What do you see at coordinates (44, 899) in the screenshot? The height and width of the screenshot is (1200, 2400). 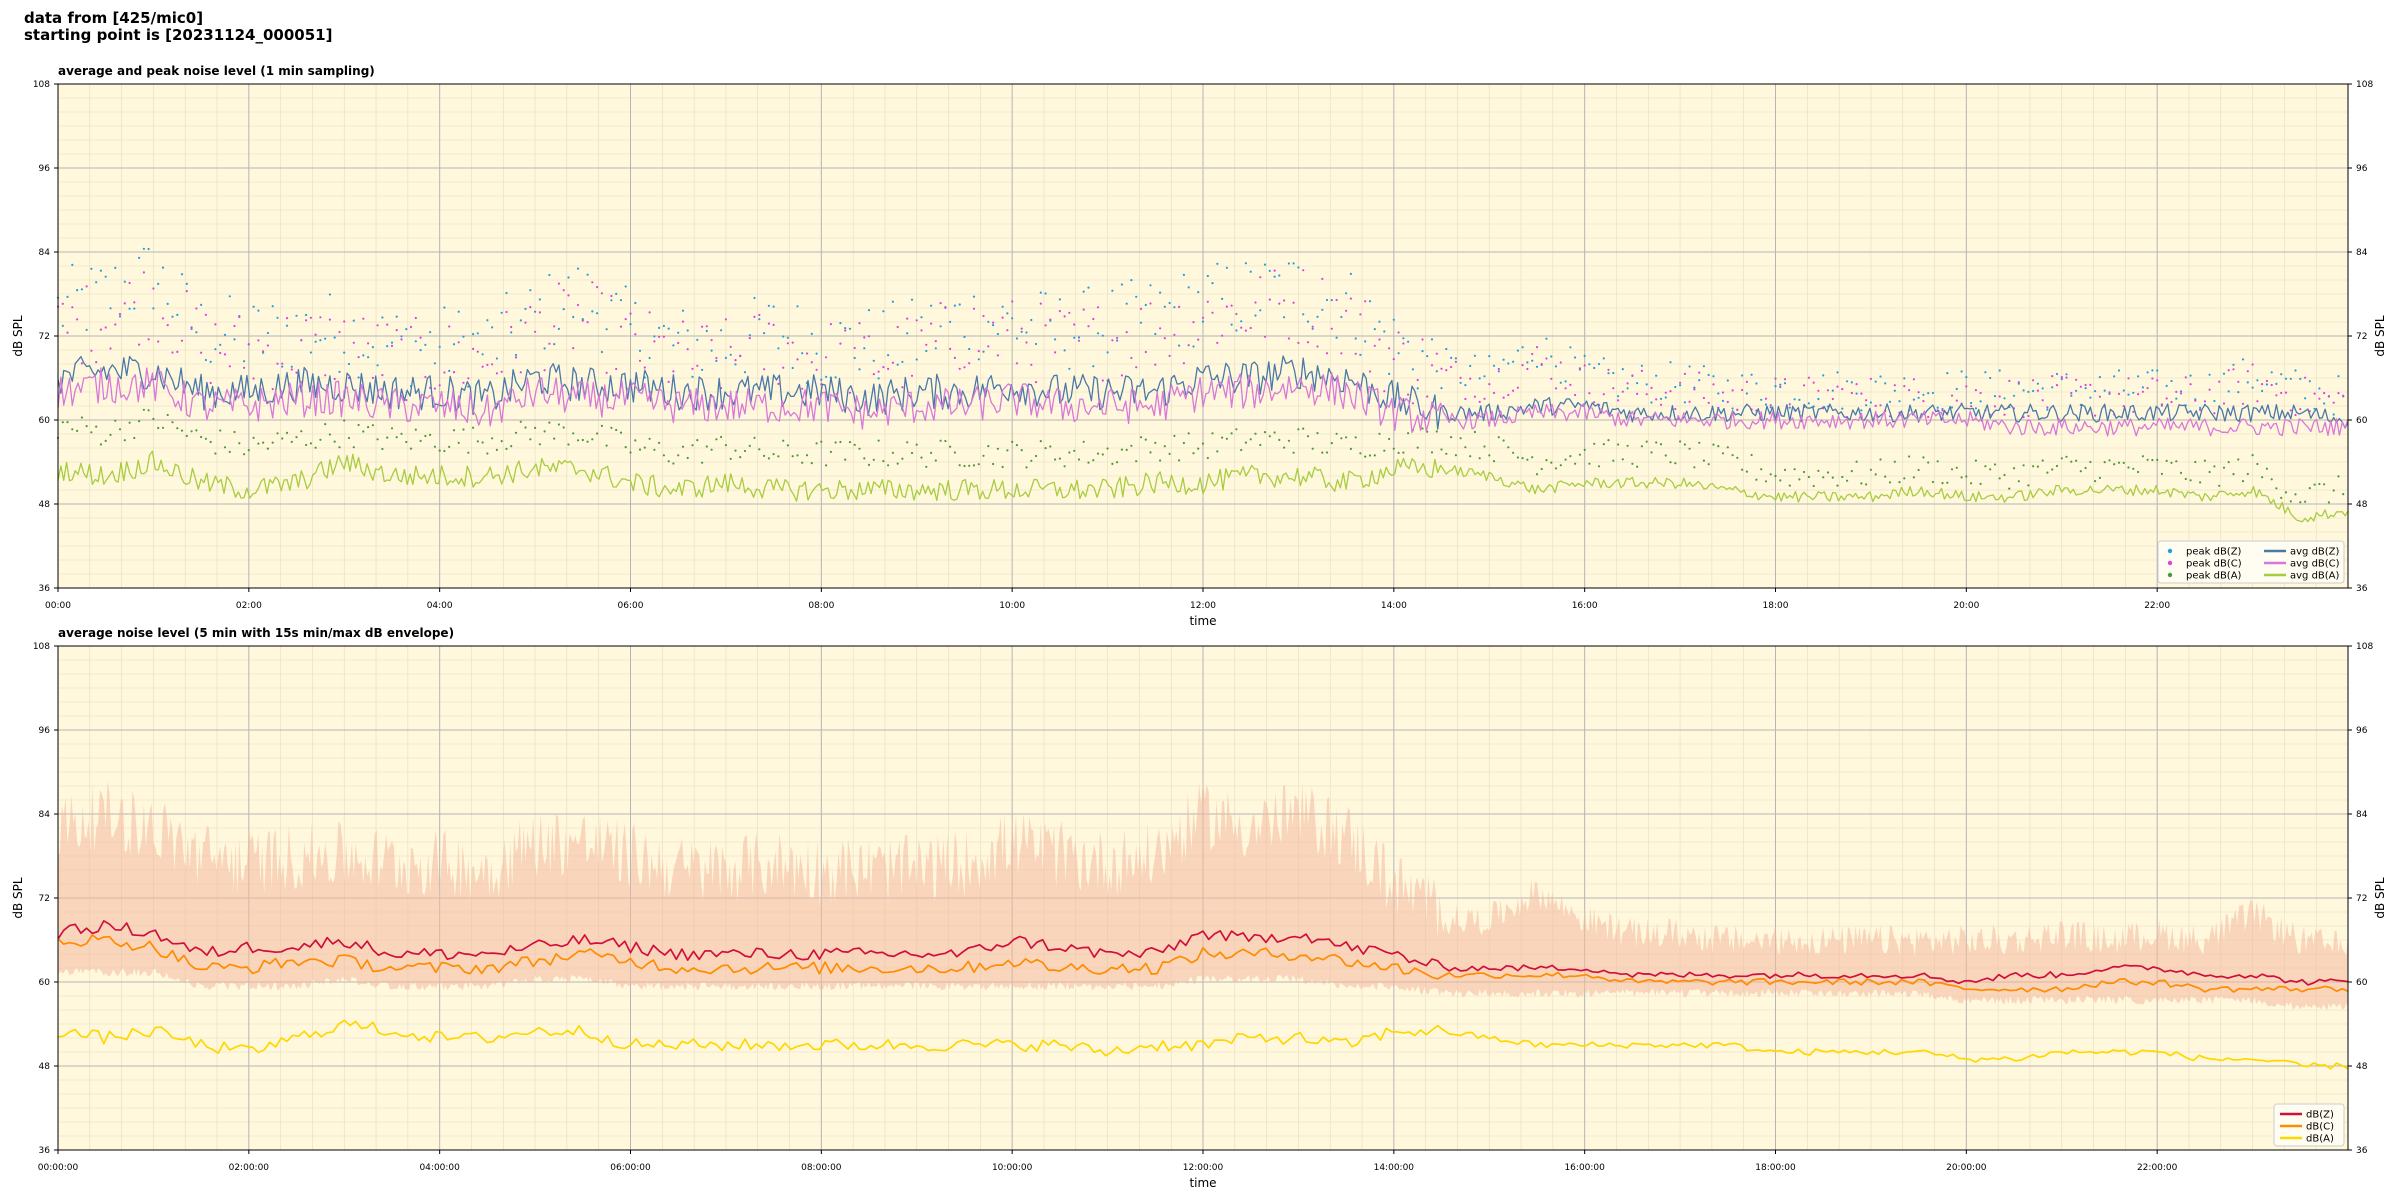 I see `y-tick-label: 72` at bounding box center [44, 899].